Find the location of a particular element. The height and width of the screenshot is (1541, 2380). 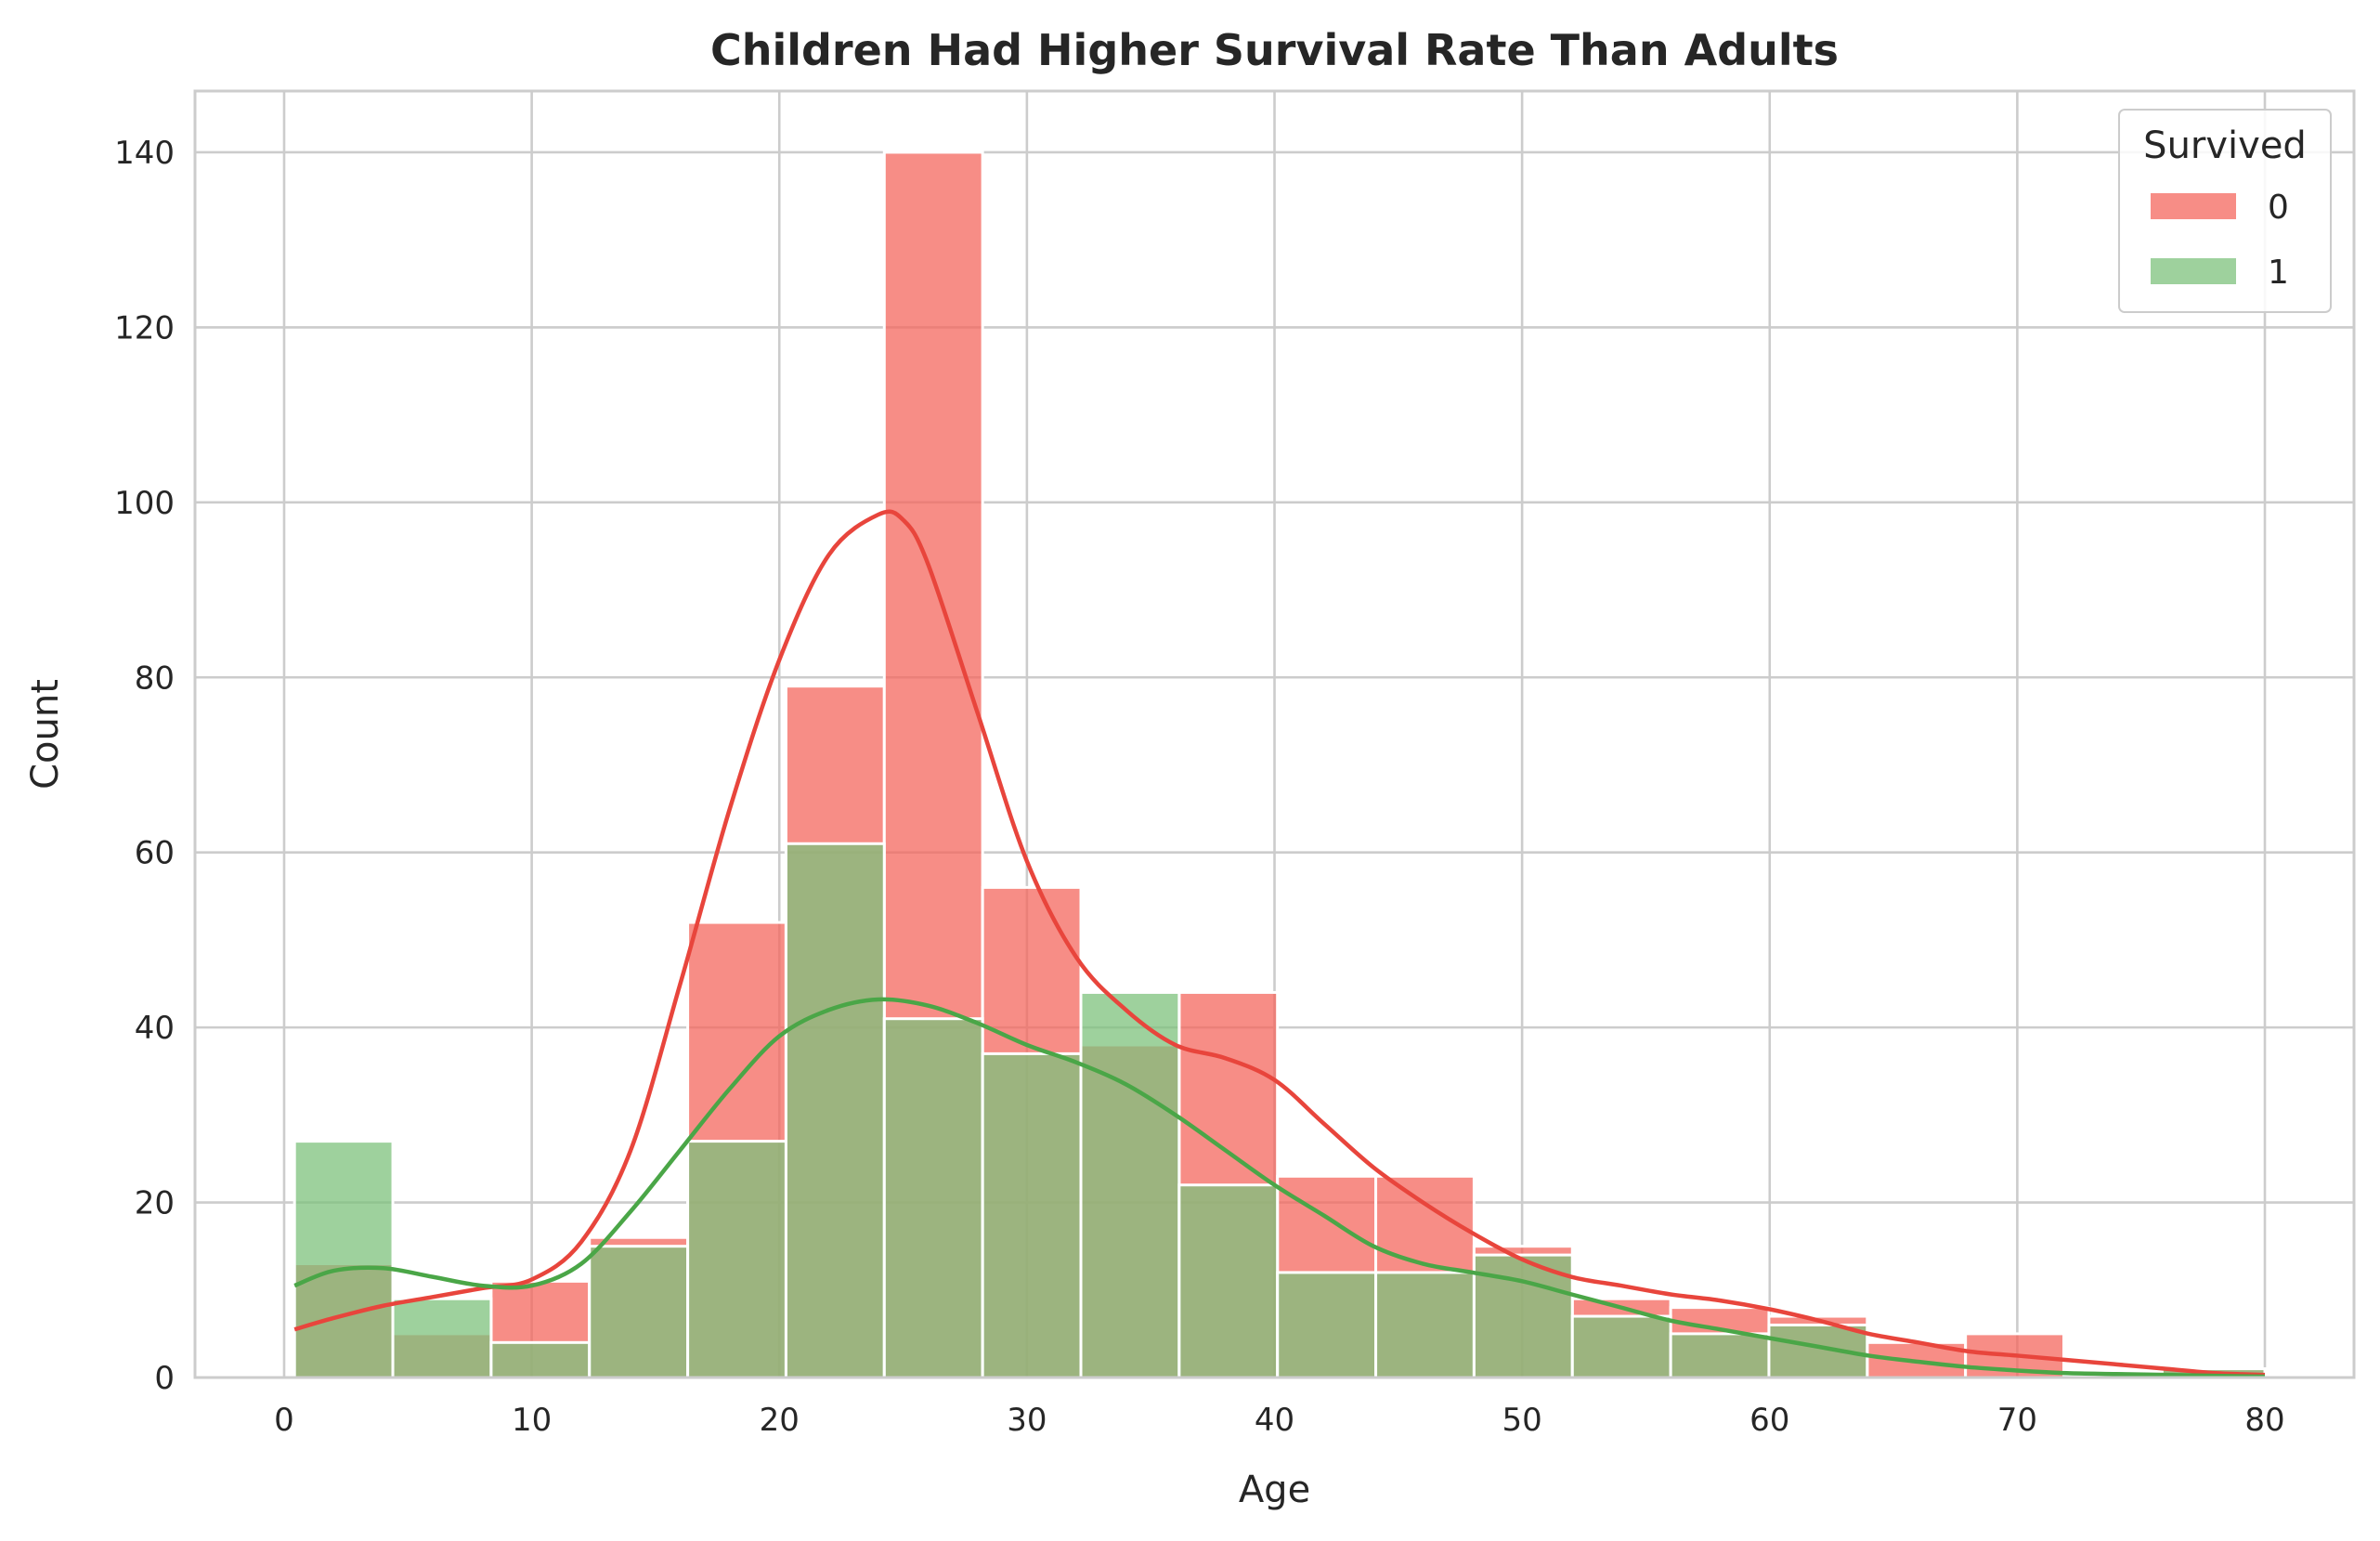

x-tick-label: 0 is located at coordinates (284, 1420).